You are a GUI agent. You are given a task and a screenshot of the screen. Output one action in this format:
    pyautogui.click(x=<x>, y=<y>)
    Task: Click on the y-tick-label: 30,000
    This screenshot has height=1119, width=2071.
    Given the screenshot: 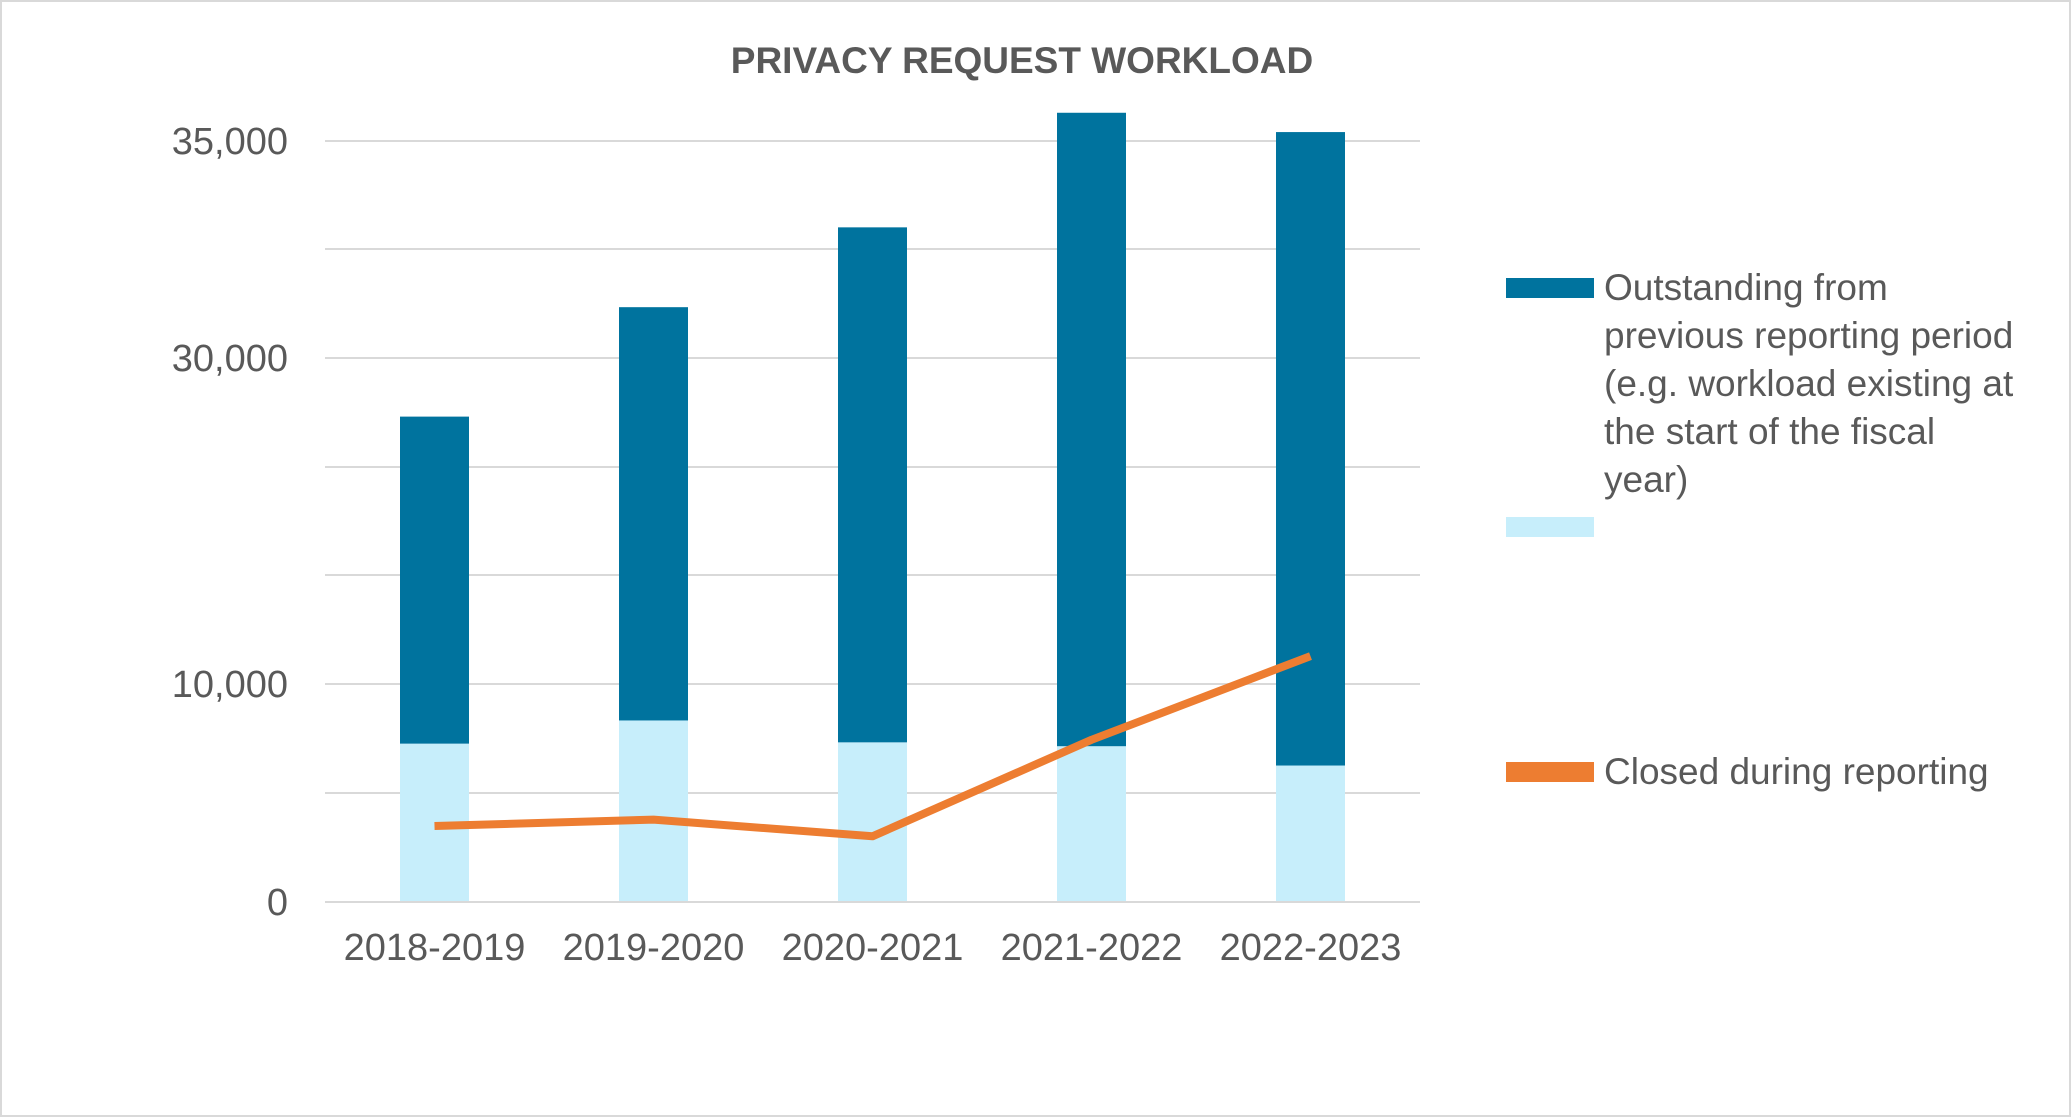 What is the action you would take?
    pyautogui.click(x=230, y=359)
    